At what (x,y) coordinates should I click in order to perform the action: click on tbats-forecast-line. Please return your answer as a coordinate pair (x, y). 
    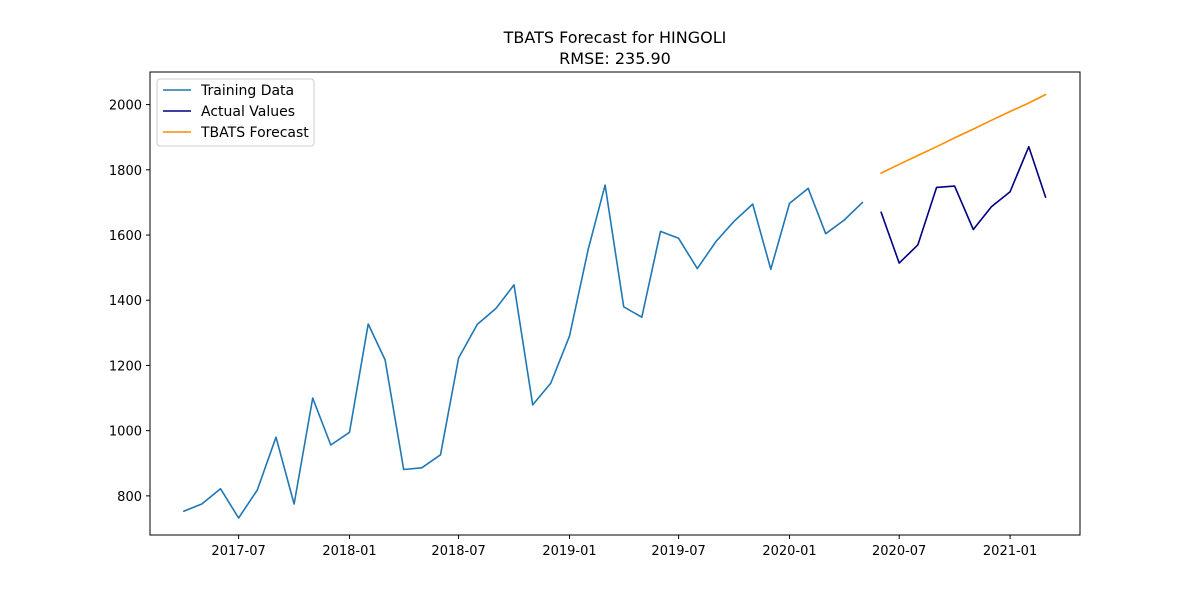
    Looking at the image, I should click on (963, 133).